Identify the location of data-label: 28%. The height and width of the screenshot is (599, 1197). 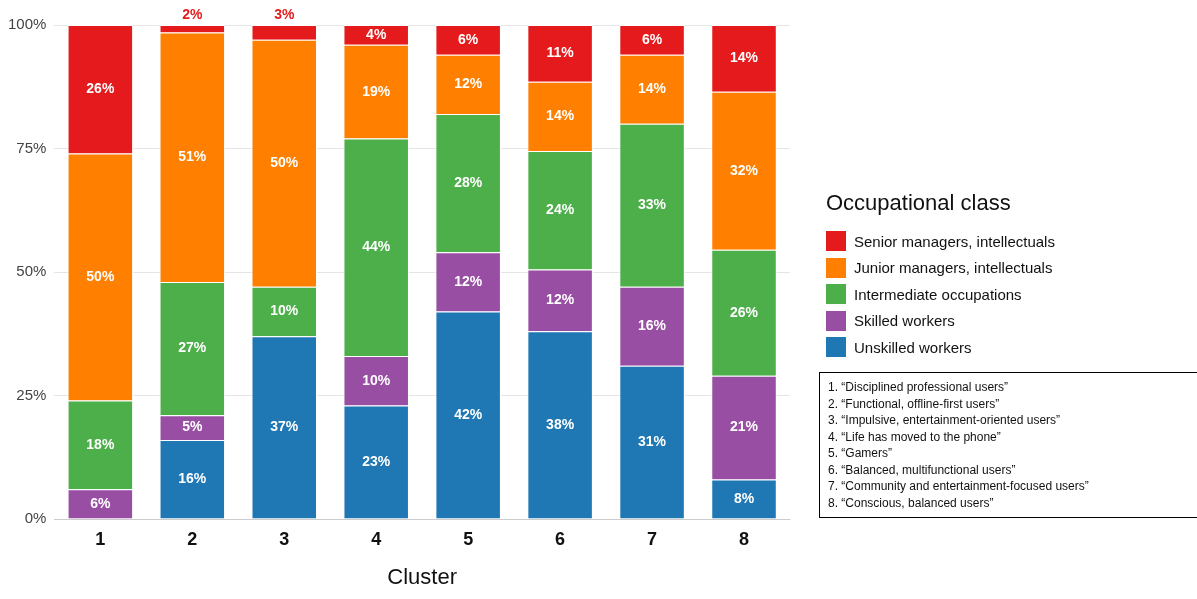
(468, 181).